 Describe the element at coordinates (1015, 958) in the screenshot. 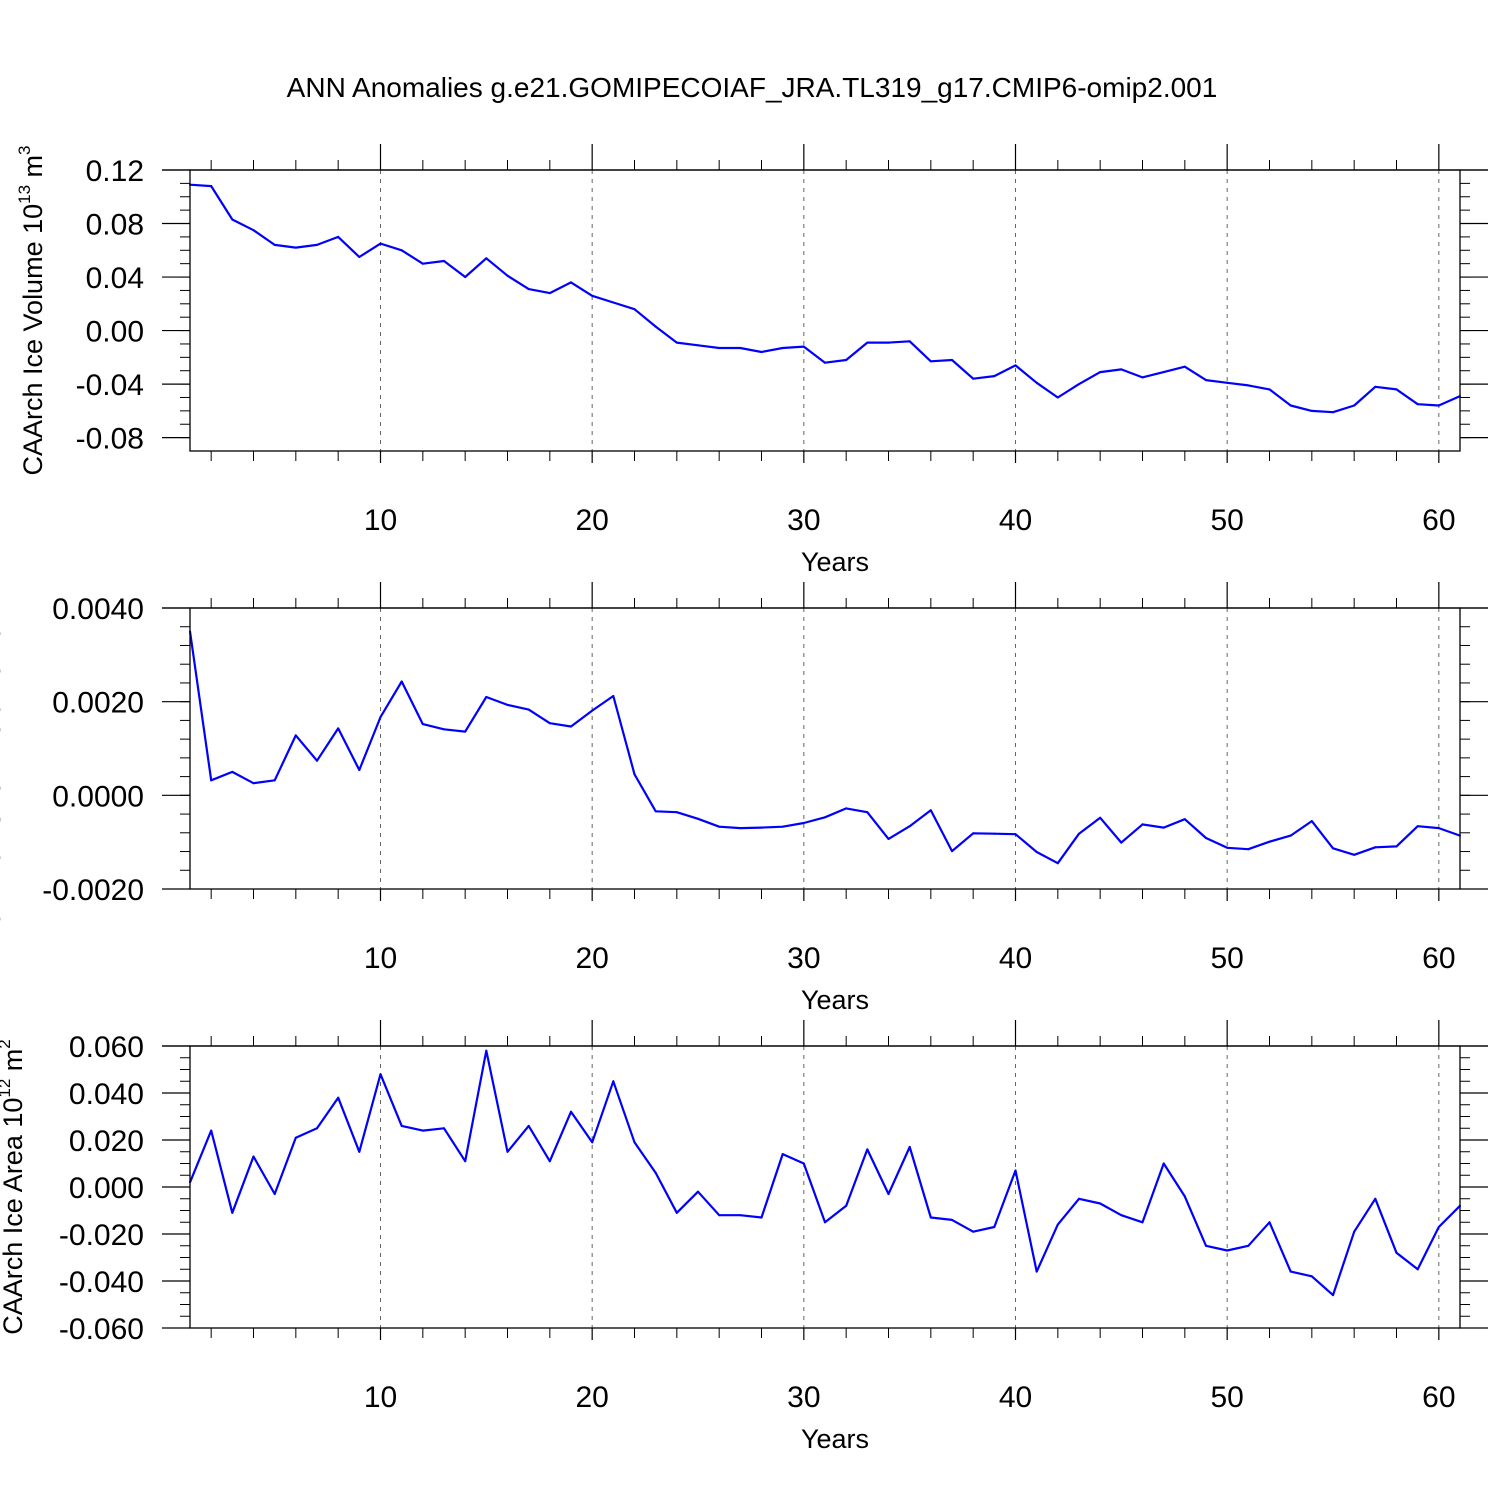

I see `x-tick-label: 40` at that location.